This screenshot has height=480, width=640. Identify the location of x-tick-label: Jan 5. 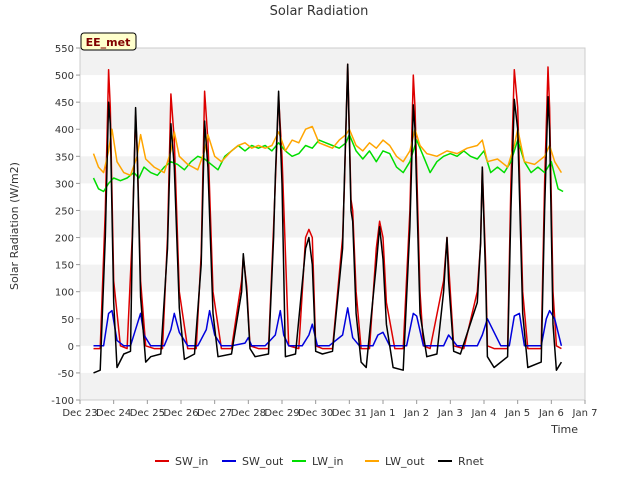
(517, 413).